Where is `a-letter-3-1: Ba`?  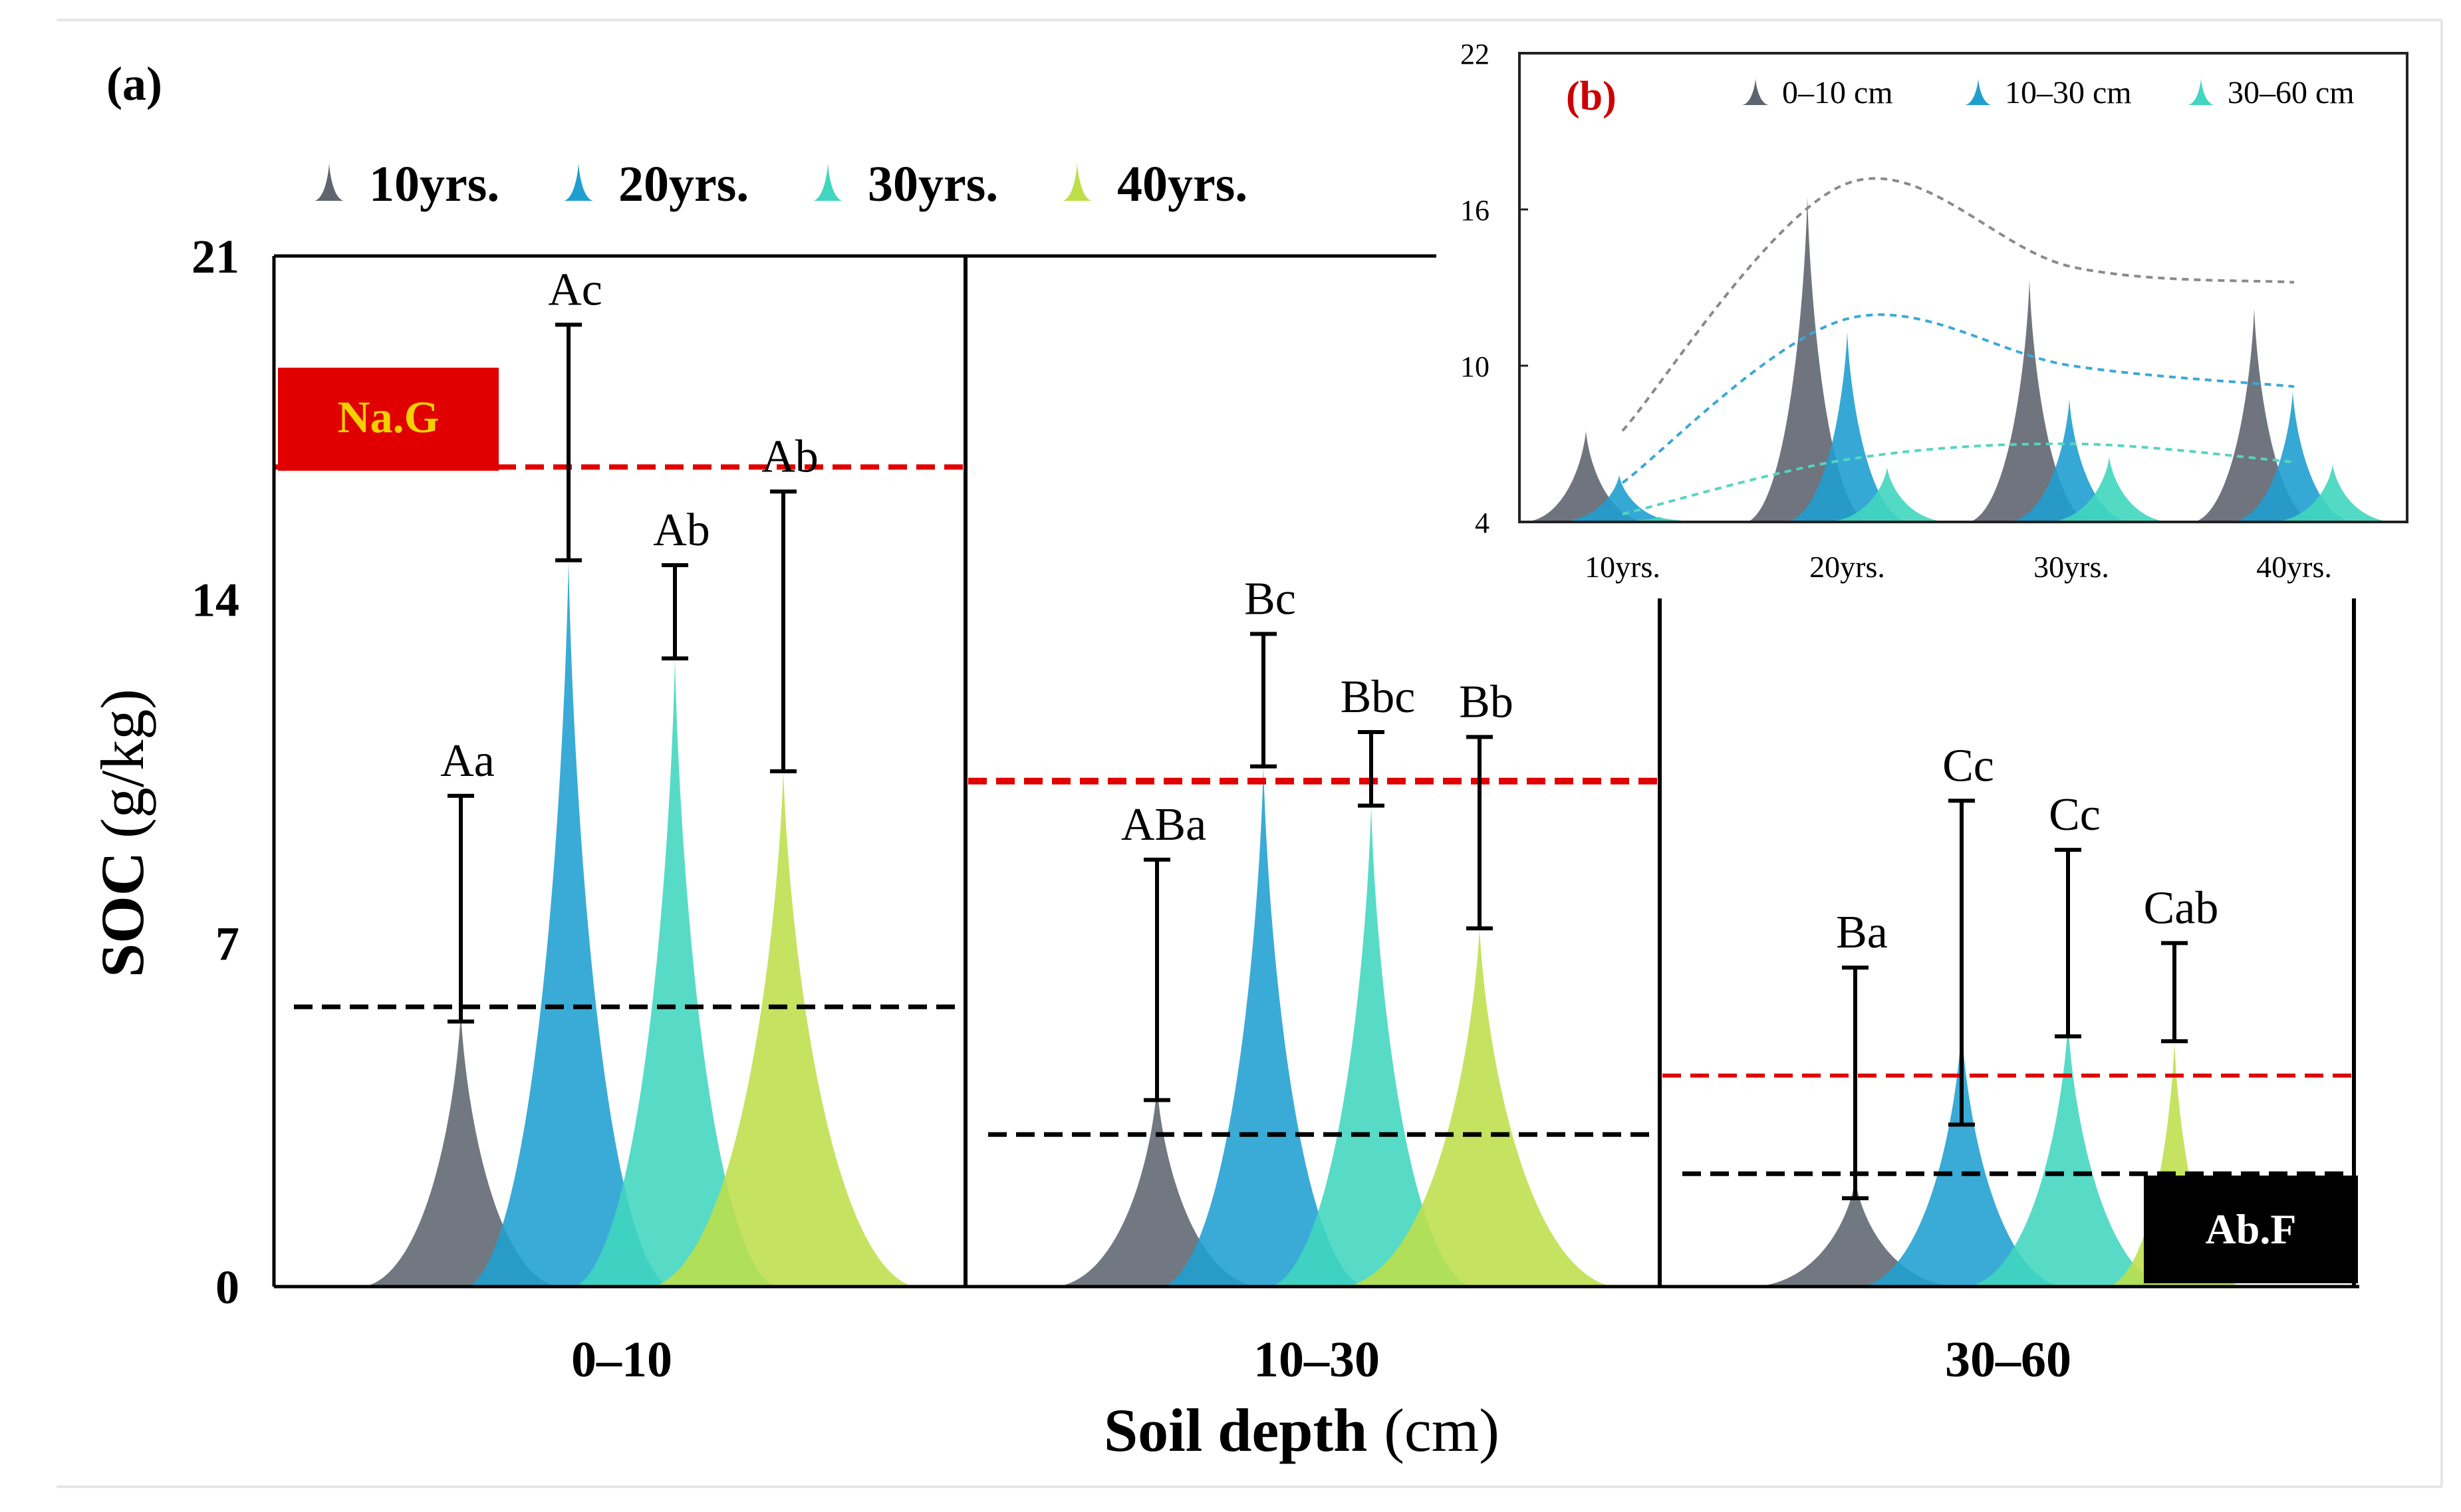
a-letter-3-1: Ba is located at coordinates (1862, 933).